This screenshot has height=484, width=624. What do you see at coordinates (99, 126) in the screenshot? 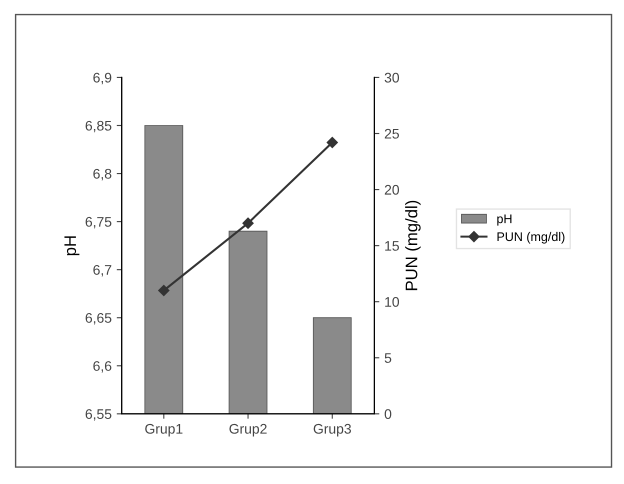
I see `y-tick-label: 6,85` at bounding box center [99, 126].